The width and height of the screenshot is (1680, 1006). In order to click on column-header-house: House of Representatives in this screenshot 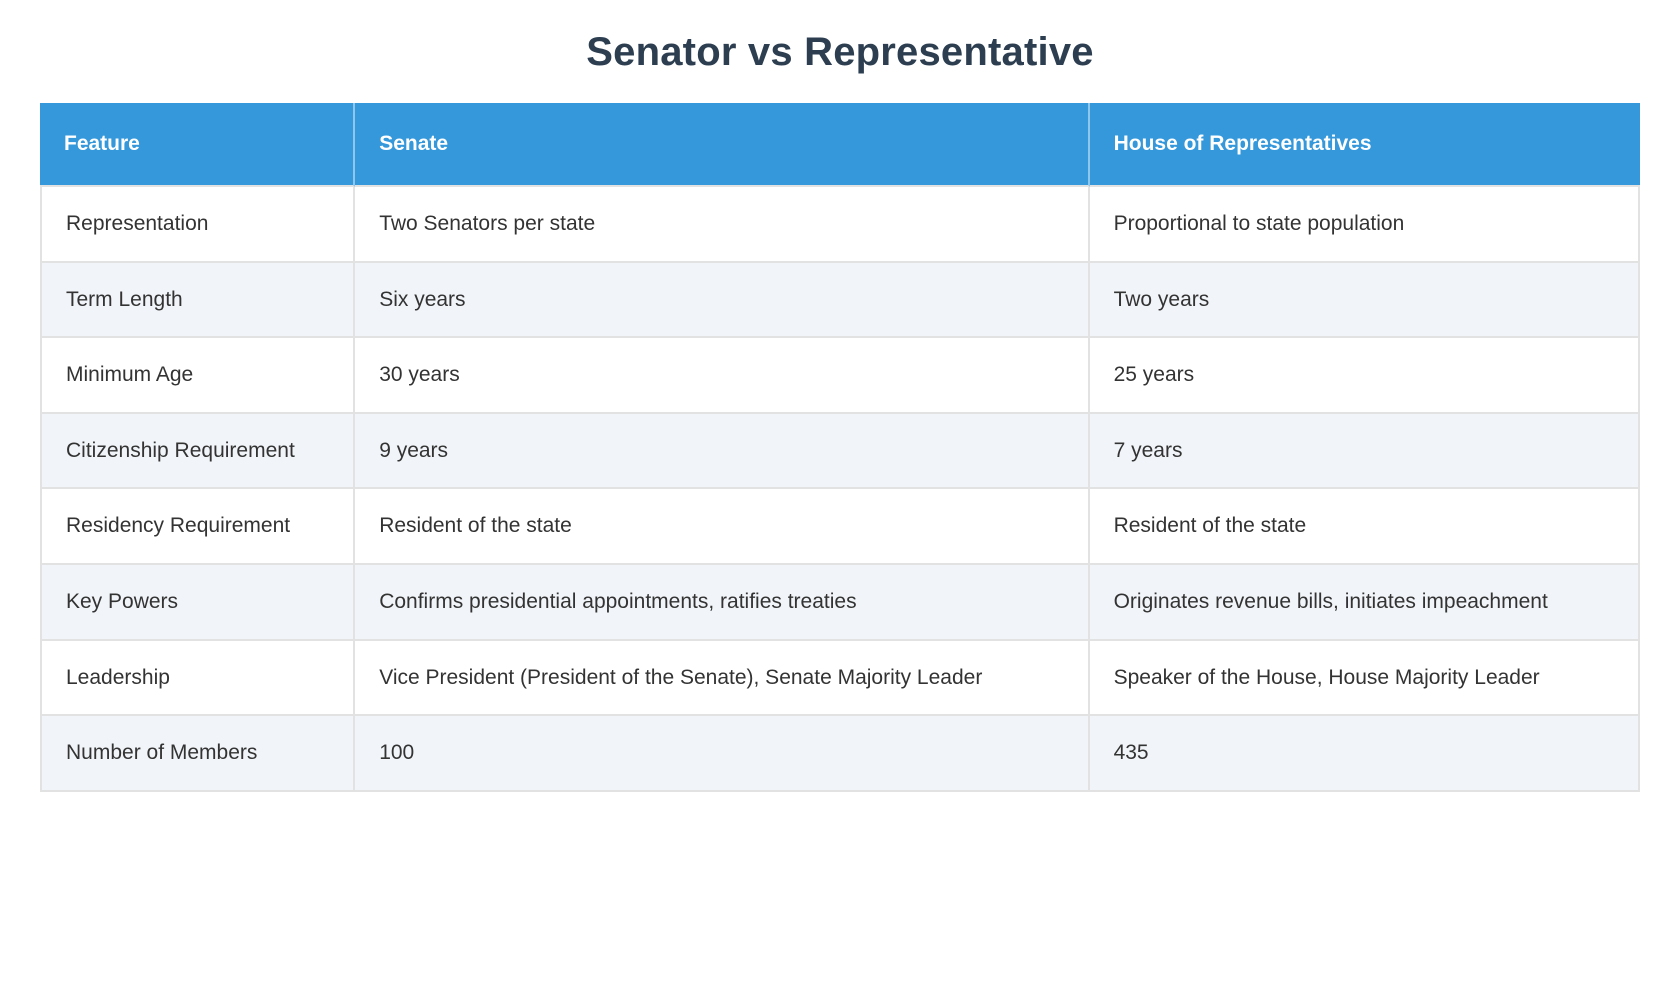, I will do `click(1364, 145)`.